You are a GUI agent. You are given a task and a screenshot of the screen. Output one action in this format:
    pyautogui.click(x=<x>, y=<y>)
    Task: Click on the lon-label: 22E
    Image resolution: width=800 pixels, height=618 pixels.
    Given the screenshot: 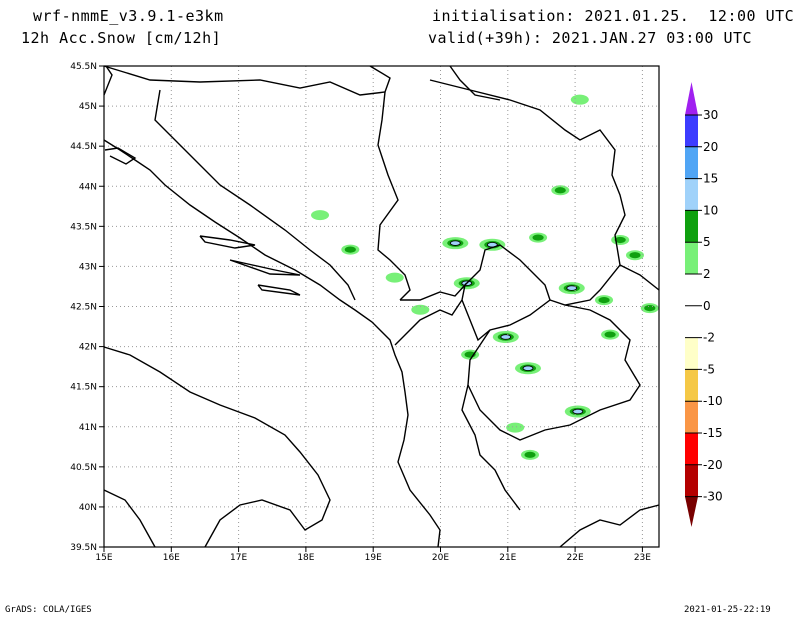 What is the action you would take?
    pyautogui.click(x=575, y=558)
    